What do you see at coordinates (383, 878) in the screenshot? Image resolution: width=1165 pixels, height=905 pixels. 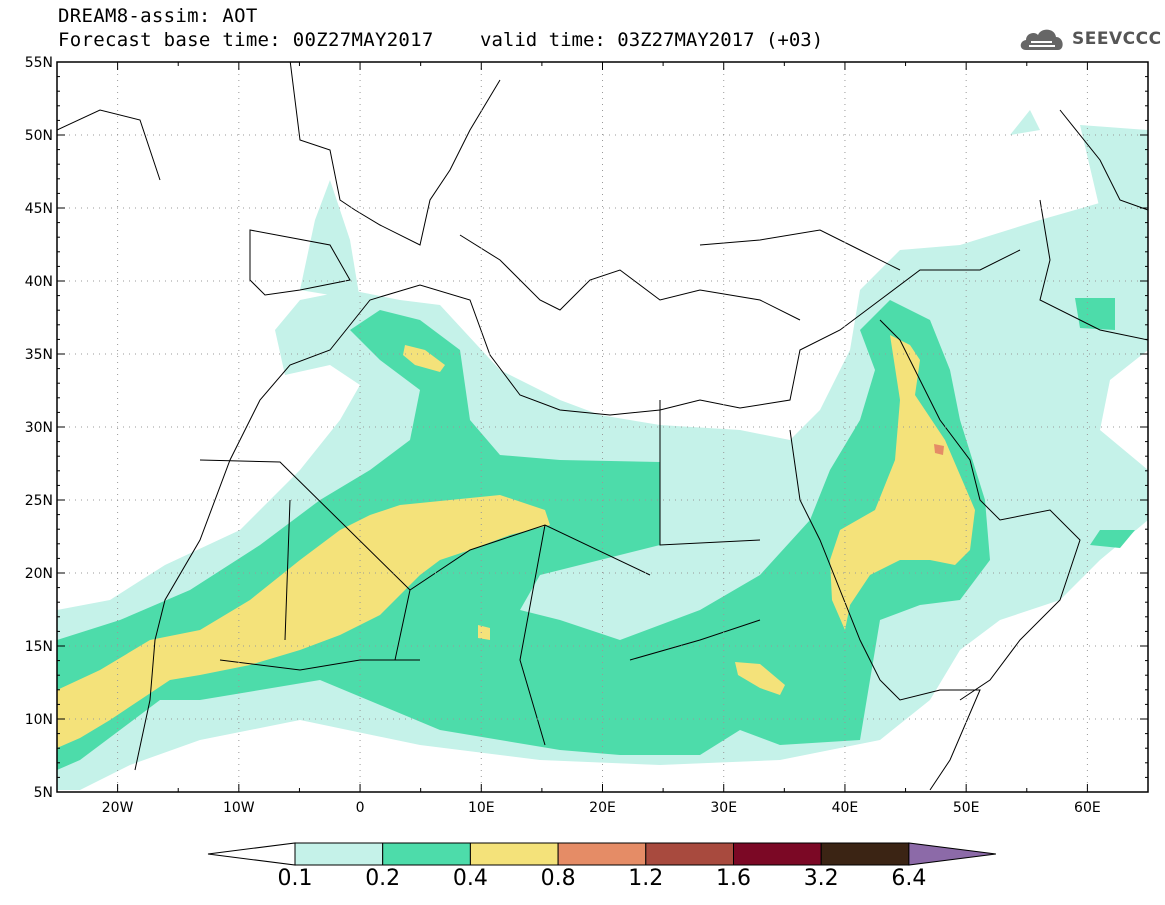 I see `colorbar-label: 0.2` at bounding box center [383, 878].